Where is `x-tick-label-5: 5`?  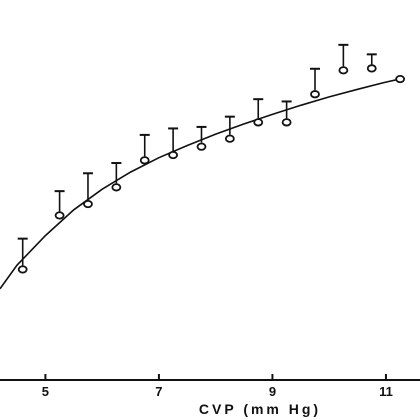 x-tick-label-5: 5 is located at coordinates (45, 391).